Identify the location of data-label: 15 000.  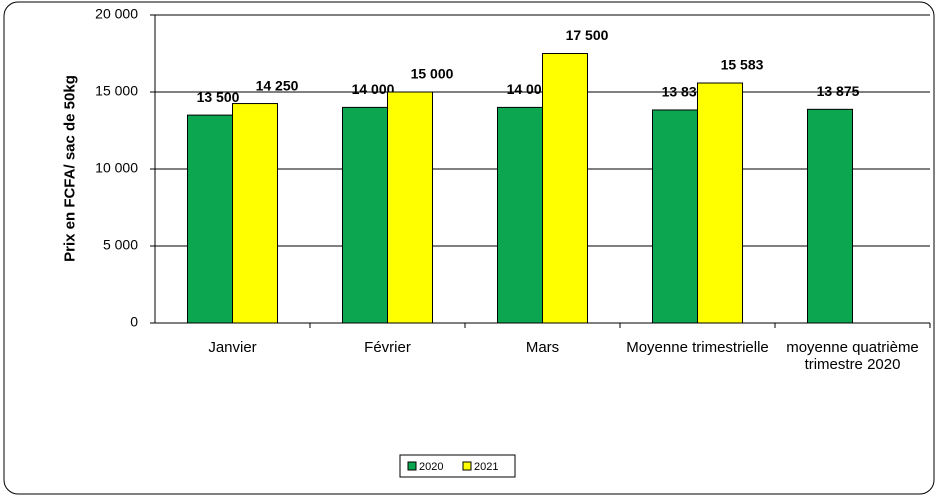
(432, 74).